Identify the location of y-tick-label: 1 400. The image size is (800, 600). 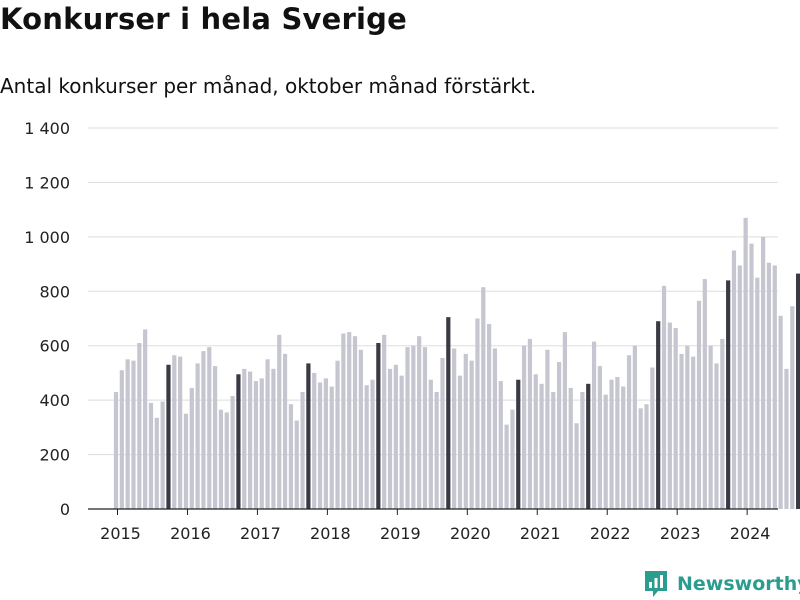
(47, 128).